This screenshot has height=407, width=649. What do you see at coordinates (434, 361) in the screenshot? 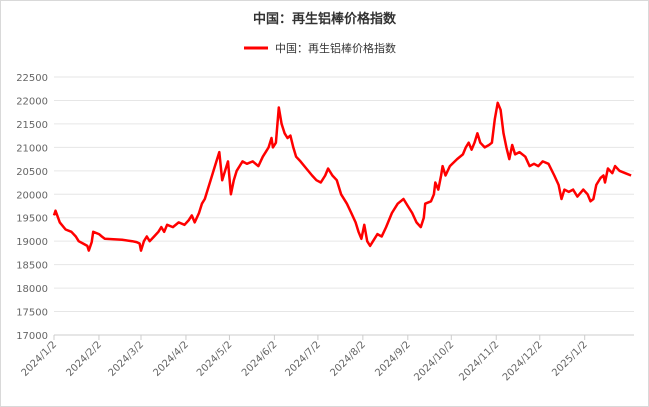
I see `x-tick-label: 2024/10/2` at bounding box center [434, 361].